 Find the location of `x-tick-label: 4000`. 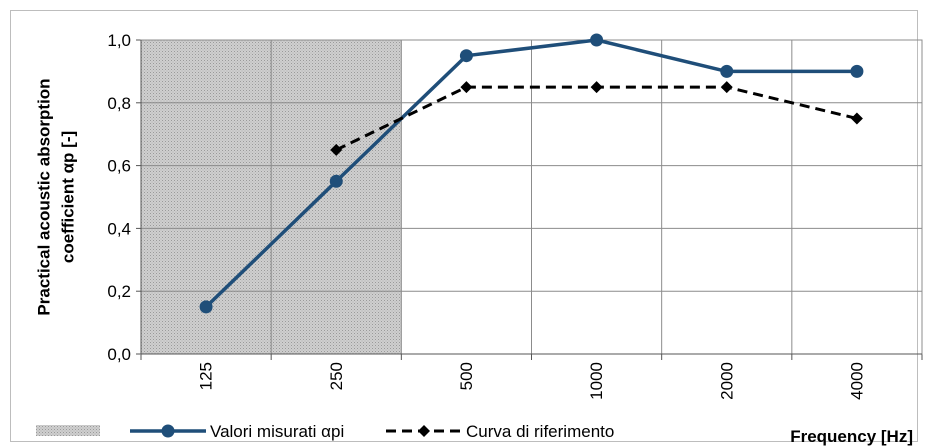

x-tick-label: 4000 is located at coordinates (856, 381).